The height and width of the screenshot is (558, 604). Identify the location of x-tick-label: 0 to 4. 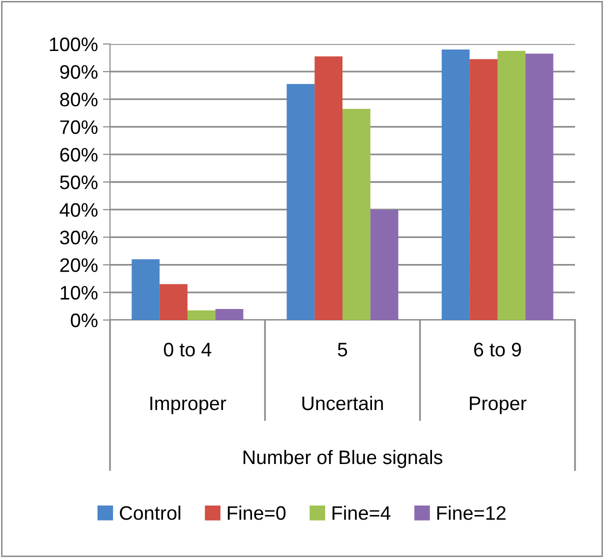
(188, 349).